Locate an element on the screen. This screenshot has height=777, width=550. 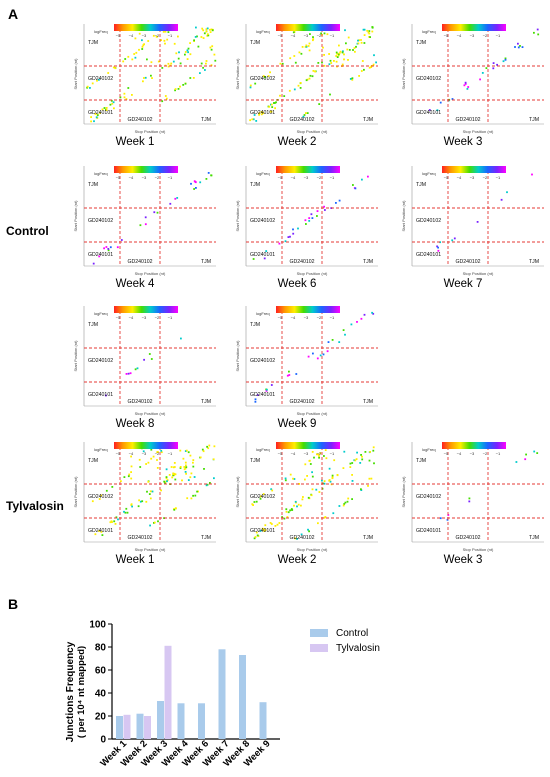
bar-control is located at coordinates (263, 720).